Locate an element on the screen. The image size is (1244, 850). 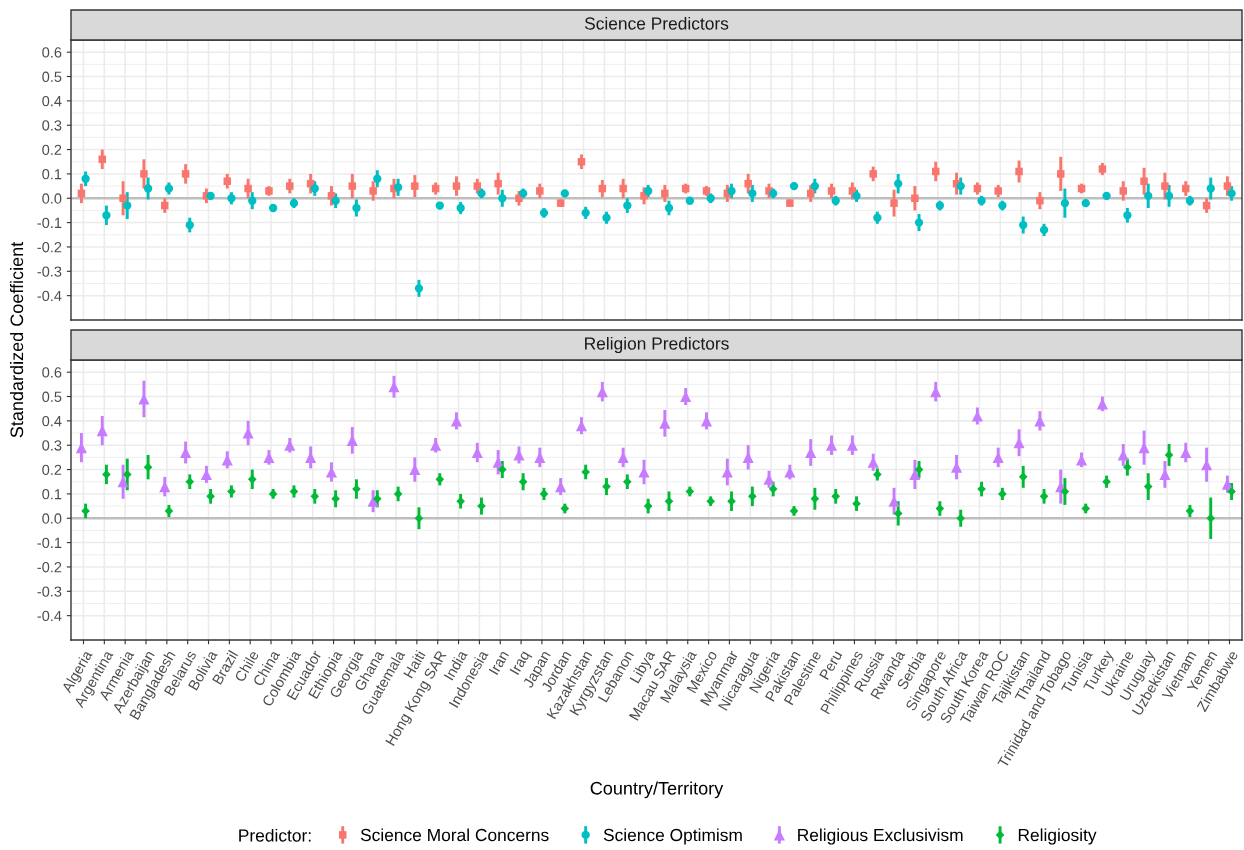
x-axis-title: Country/Territory is located at coordinates (657, 790).